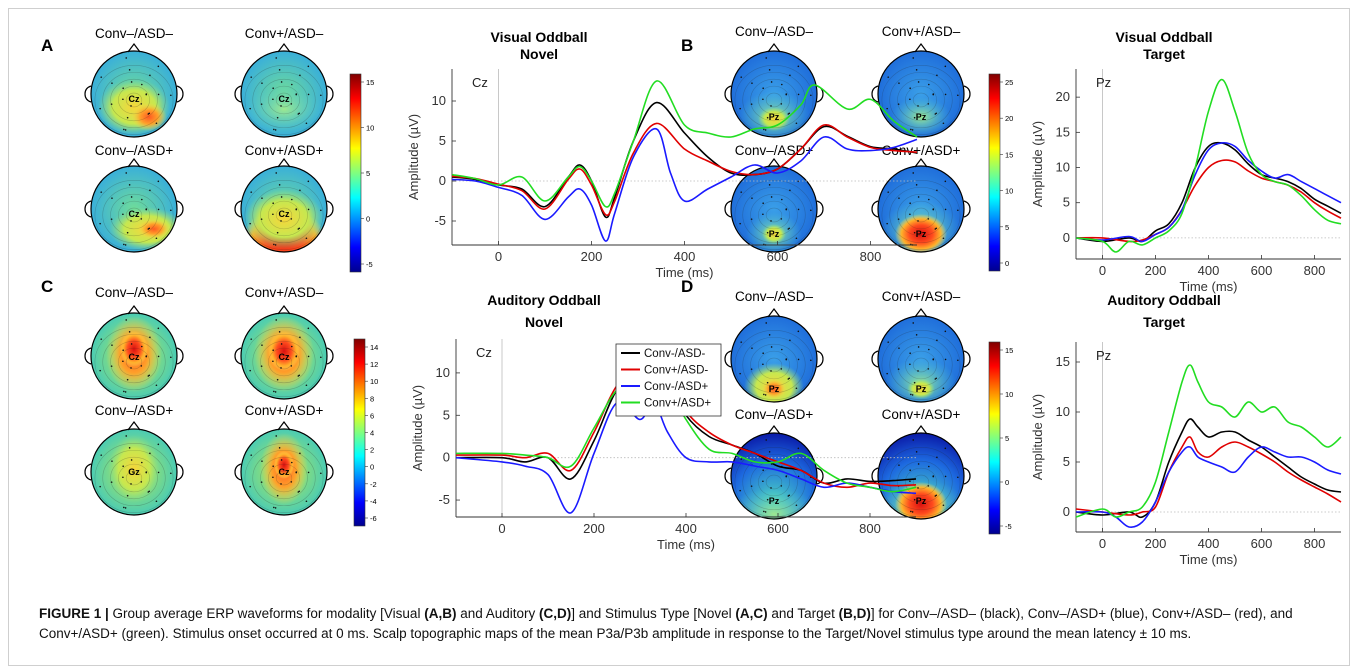 The width and height of the screenshot is (1358, 672). I want to click on colorbar: 14 12 10 8 6 4 2 0 -2 -4 -6, so click(365, 432).